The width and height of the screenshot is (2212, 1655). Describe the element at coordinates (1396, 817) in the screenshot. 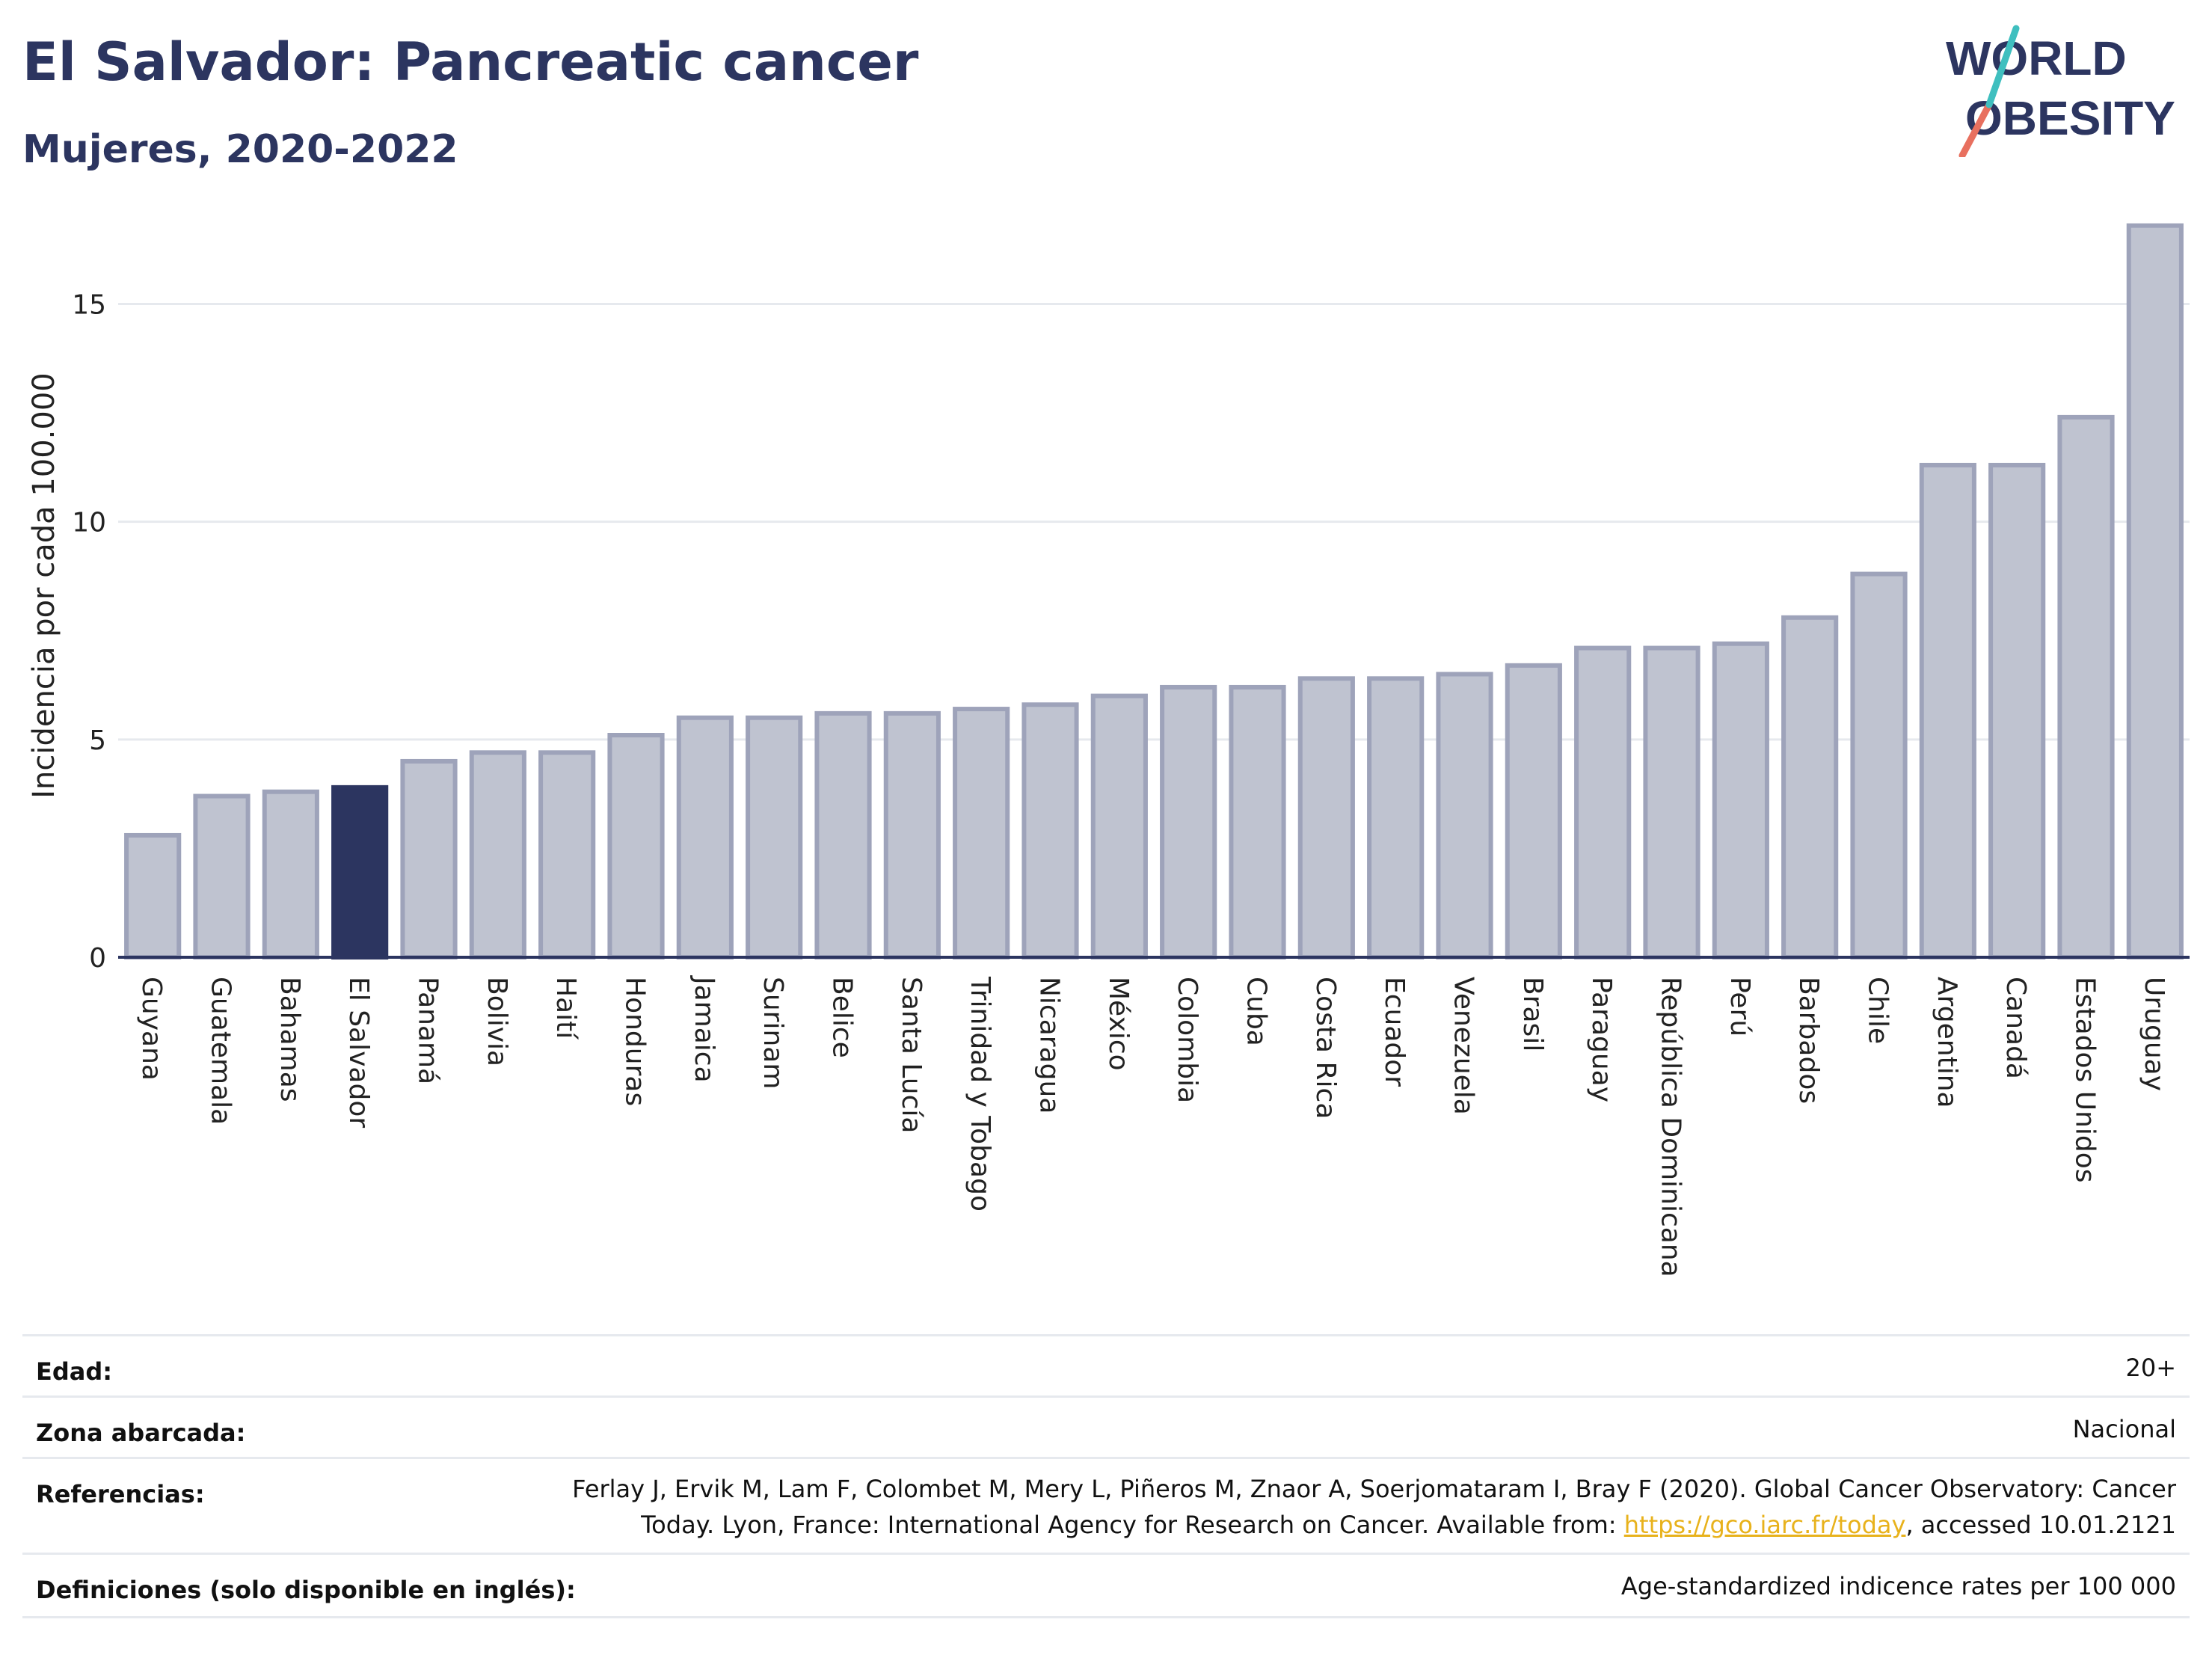

I see `bar-ecuador` at that location.